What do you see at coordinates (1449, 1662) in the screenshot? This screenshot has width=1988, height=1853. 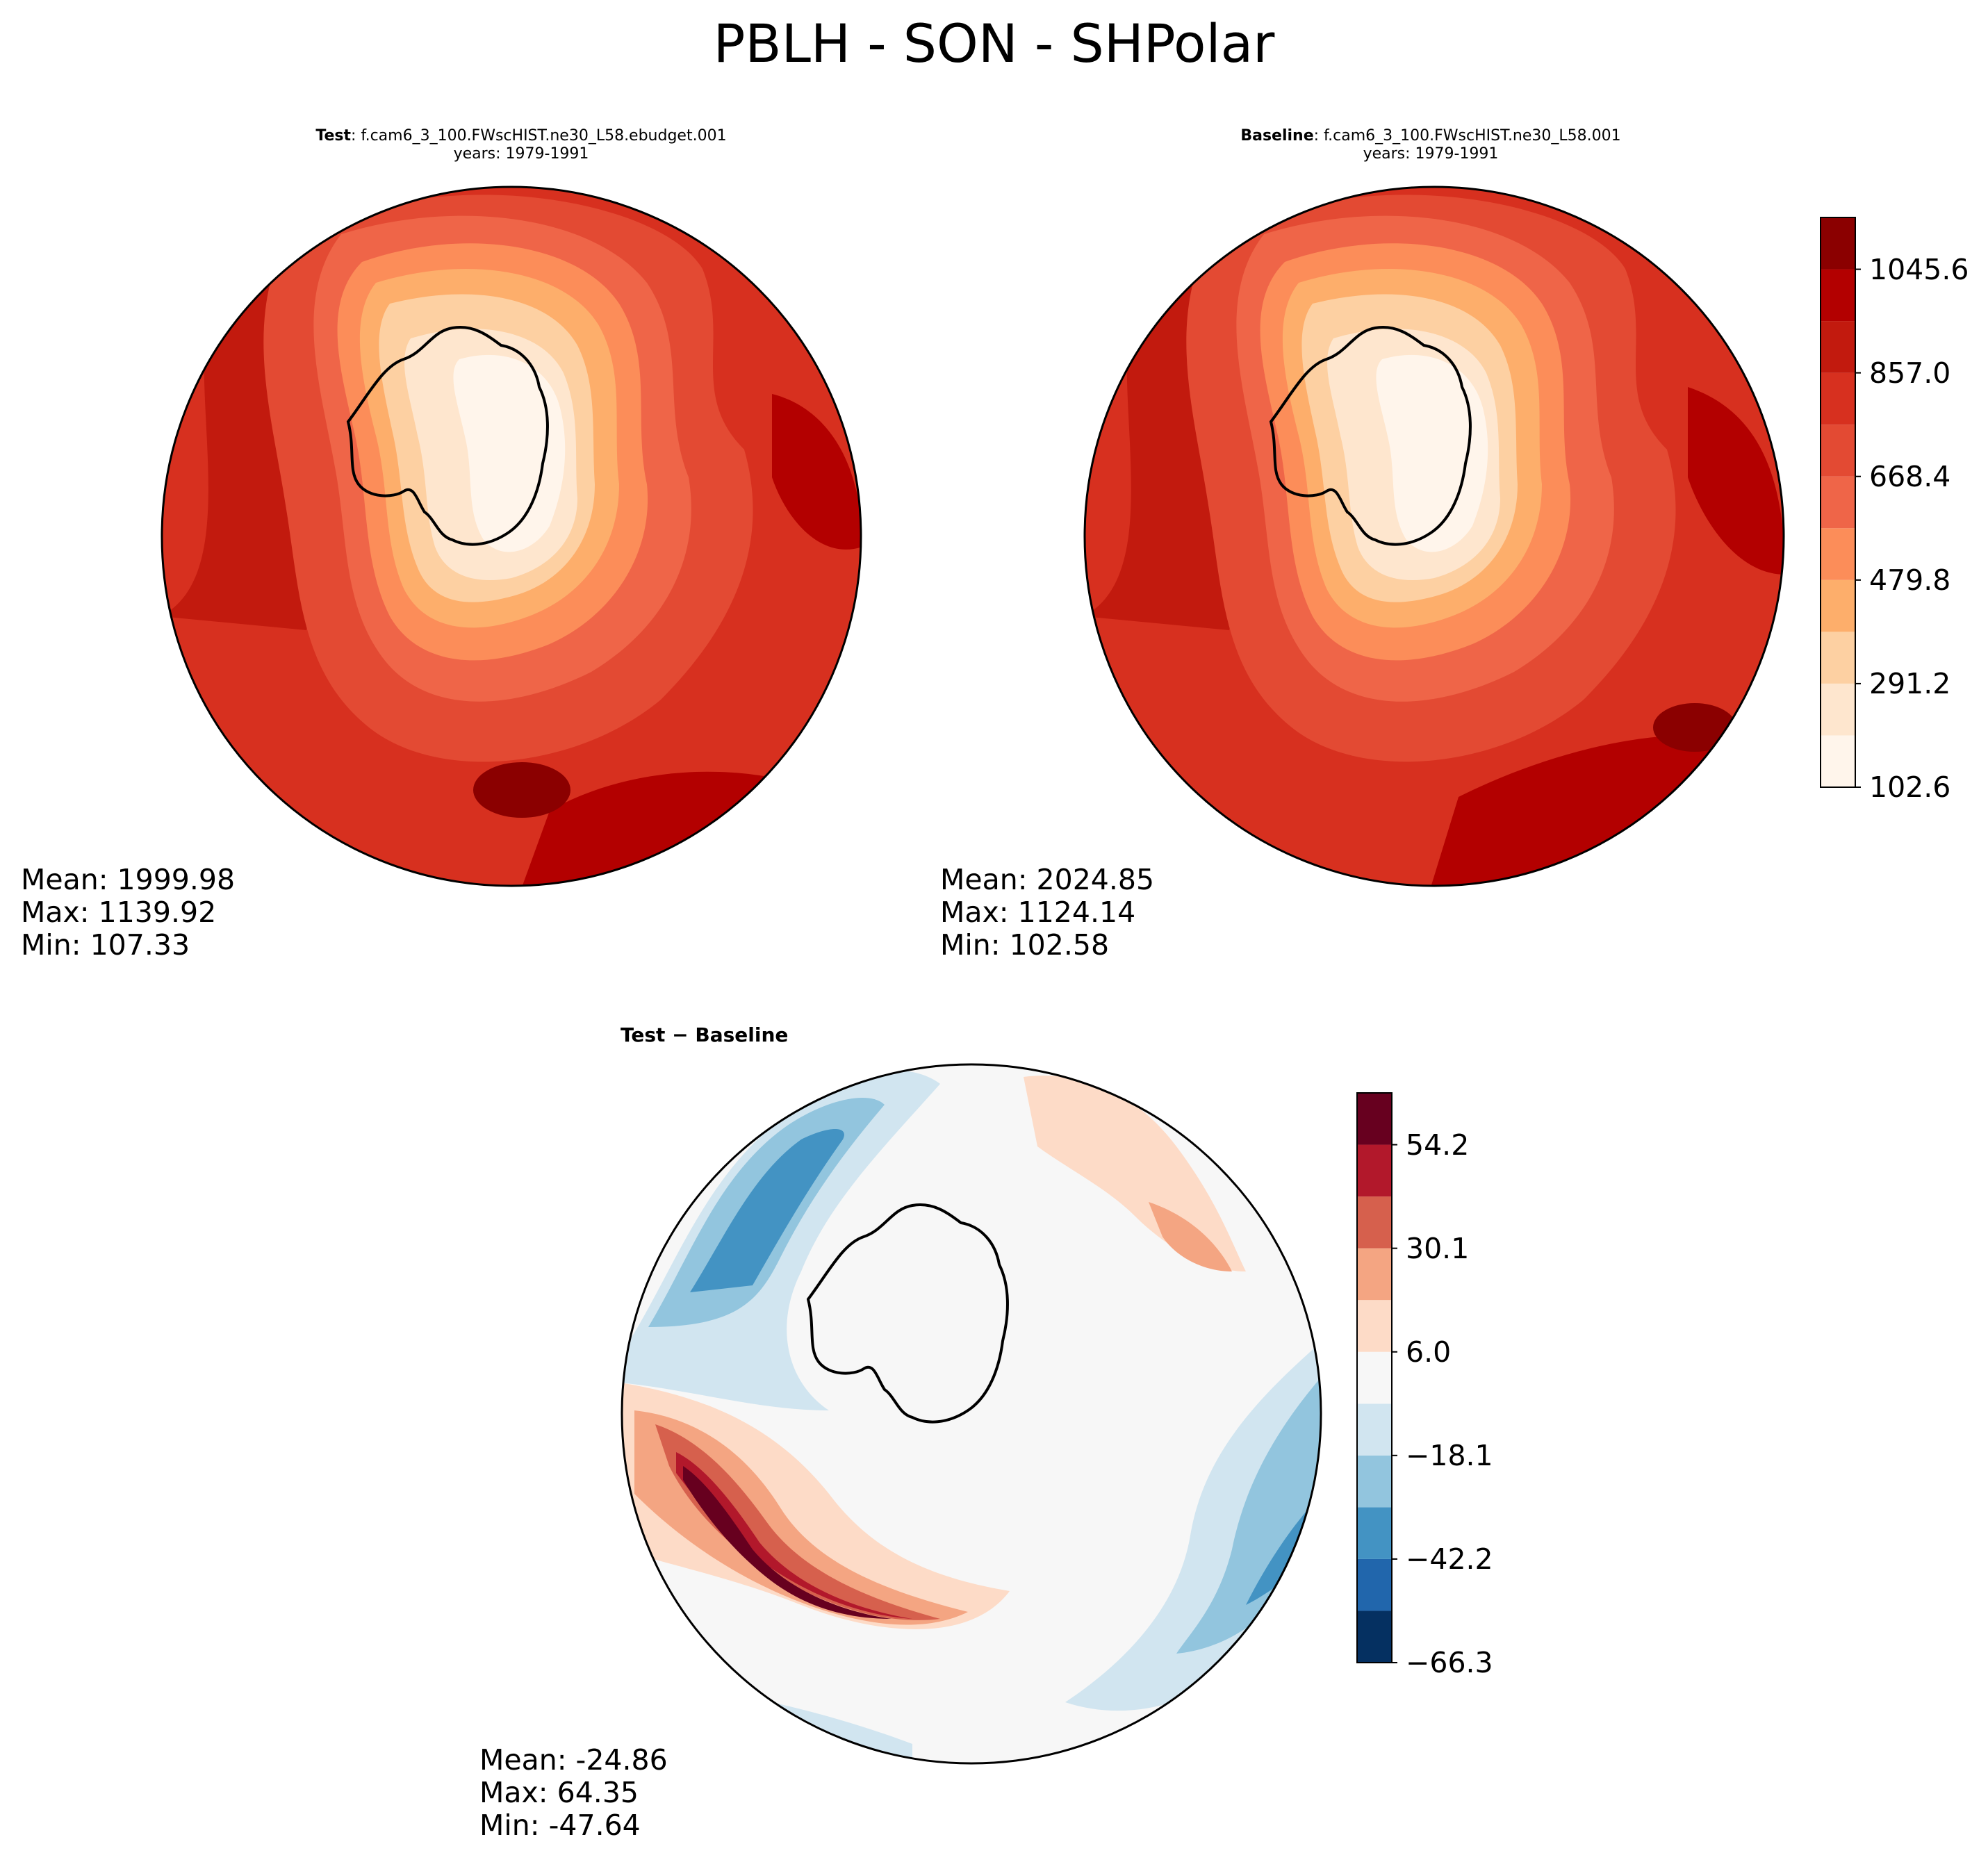 I see `colorbar-difference-tick-label-0: −66.3` at bounding box center [1449, 1662].